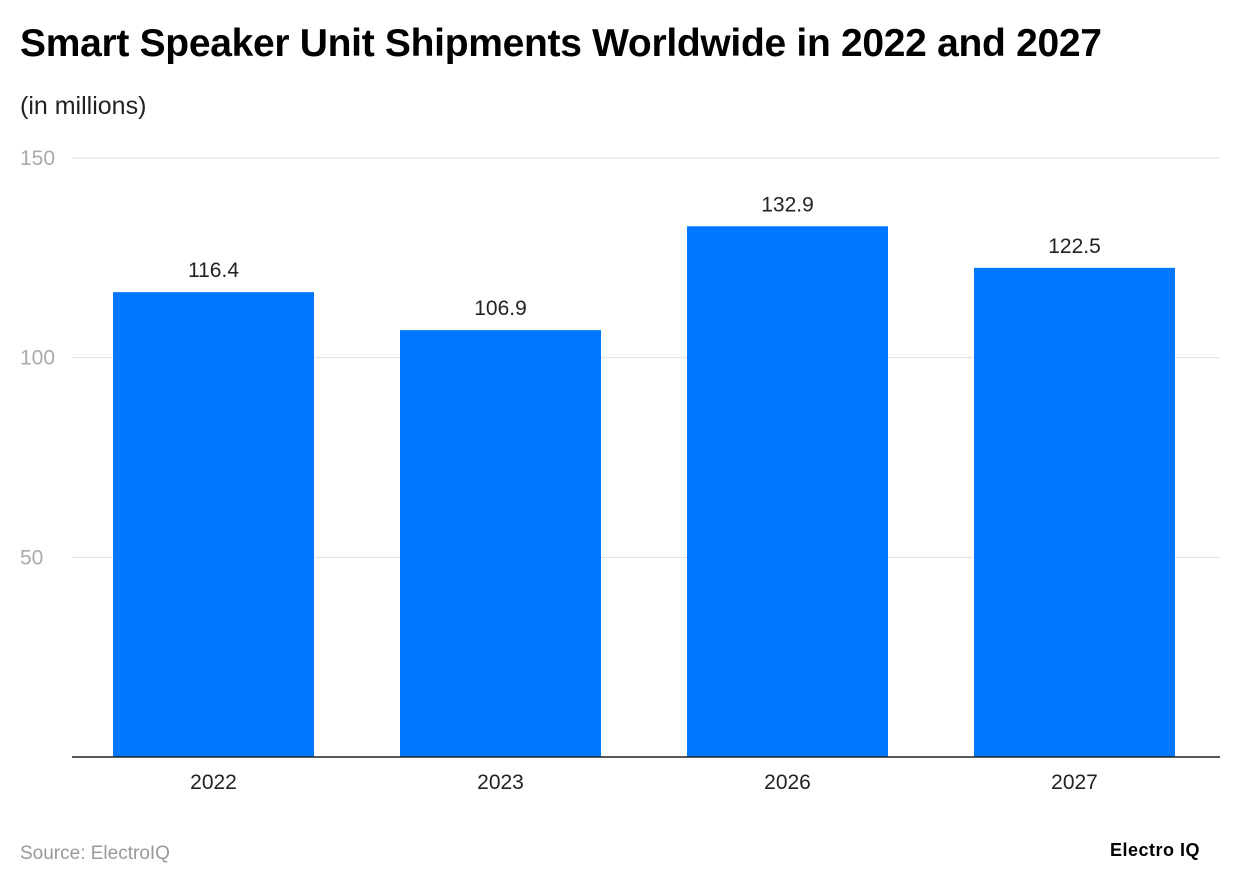  What do you see at coordinates (31, 557) in the screenshot?
I see `y-tick-label: 50` at bounding box center [31, 557].